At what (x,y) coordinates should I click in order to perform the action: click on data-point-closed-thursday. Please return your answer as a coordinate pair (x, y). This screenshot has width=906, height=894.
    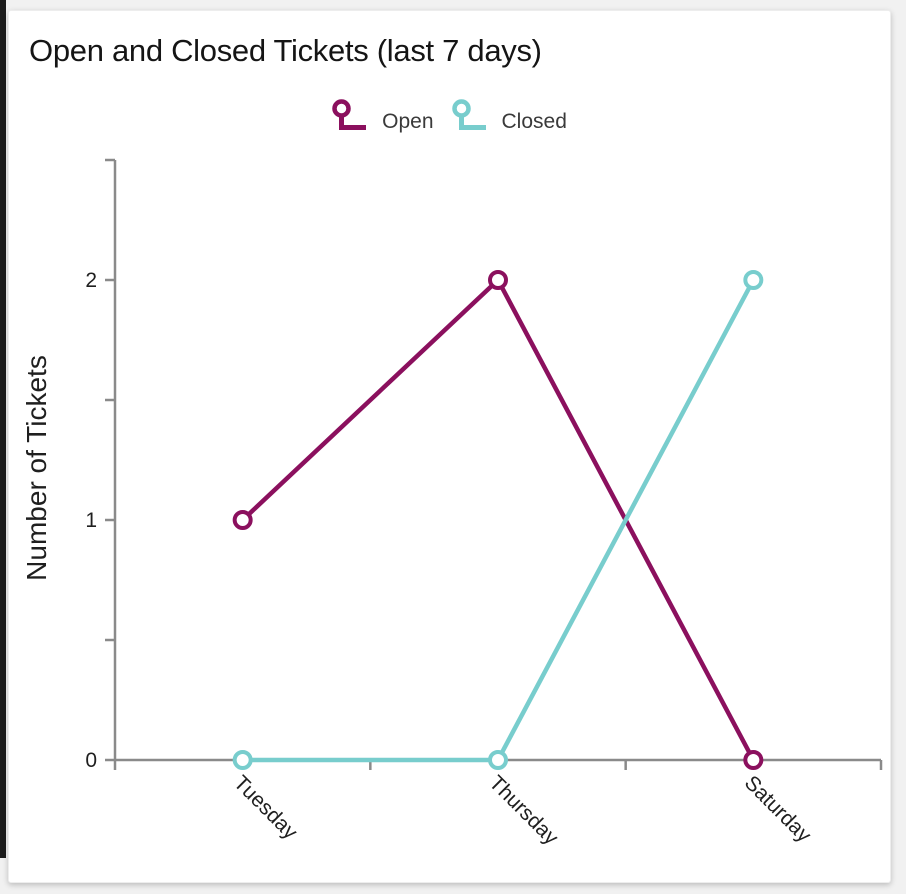
    Looking at the image, I should click on (498, 760).